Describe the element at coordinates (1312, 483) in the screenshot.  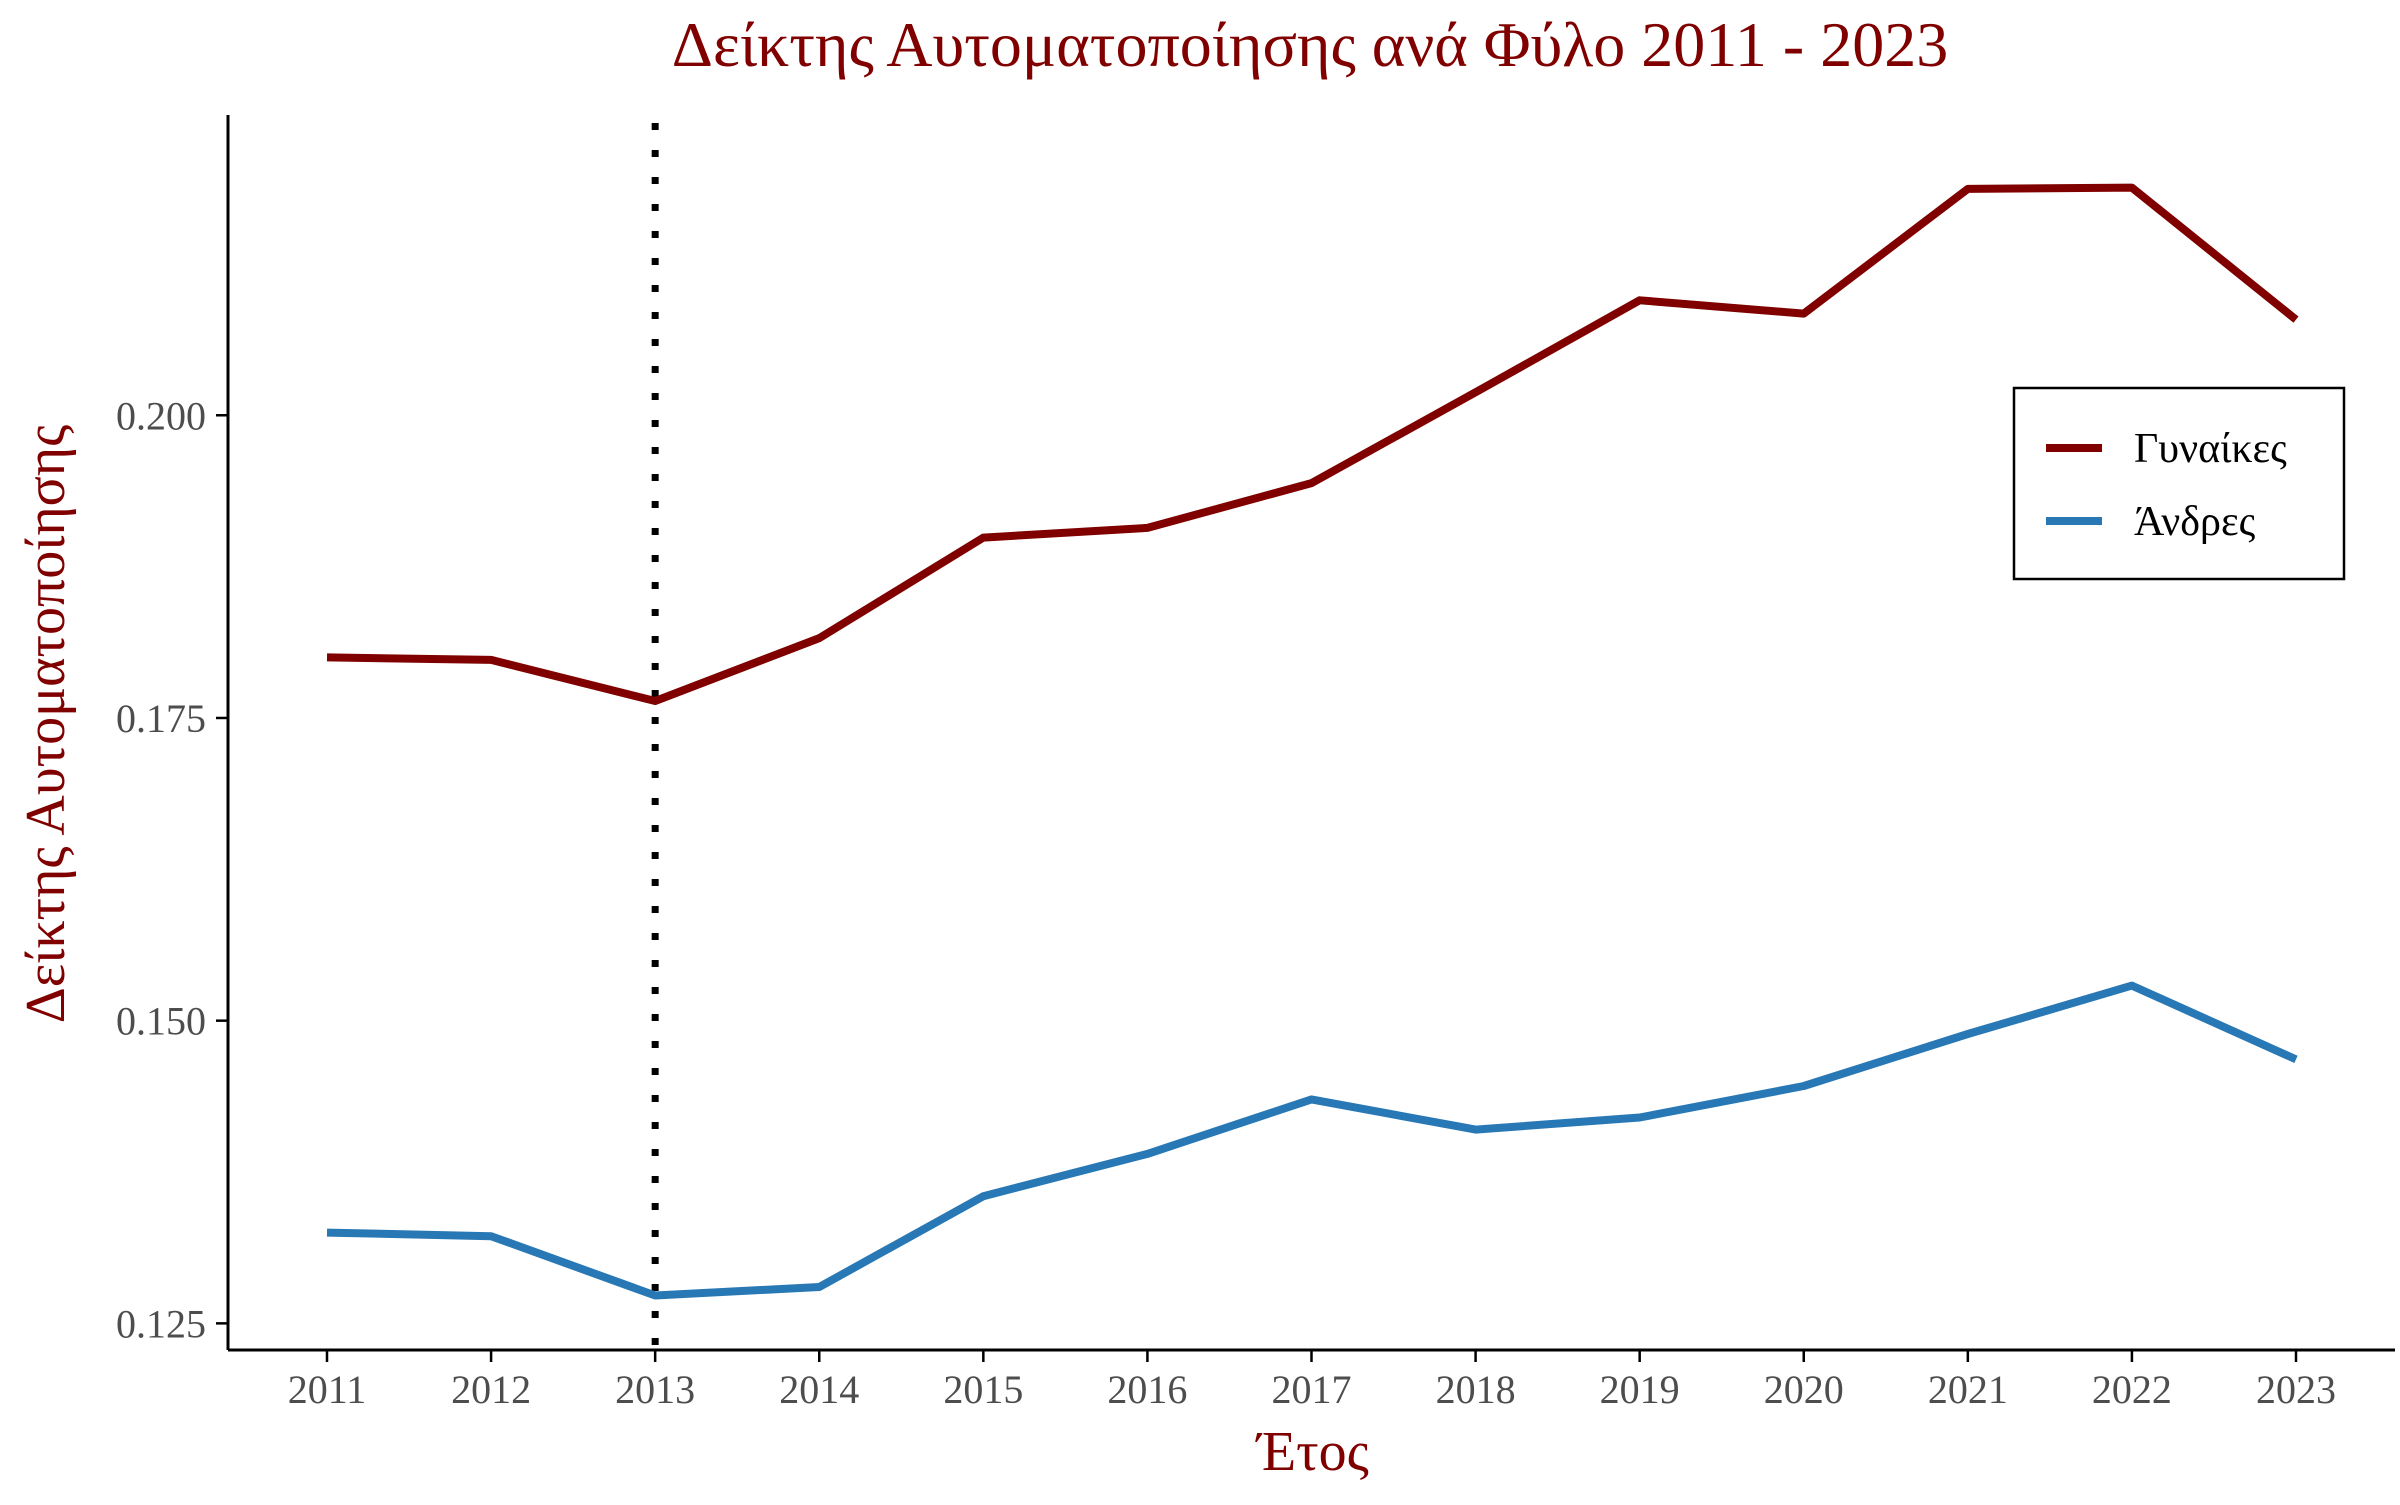
I see `data-point-gynaikes-2017` at that location.